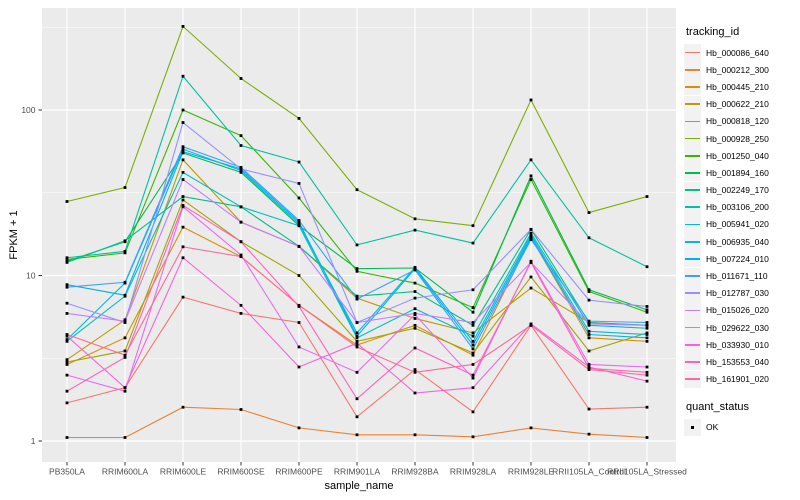  I want to click on legend-item: Hb_001894_160, so click(741, 173).